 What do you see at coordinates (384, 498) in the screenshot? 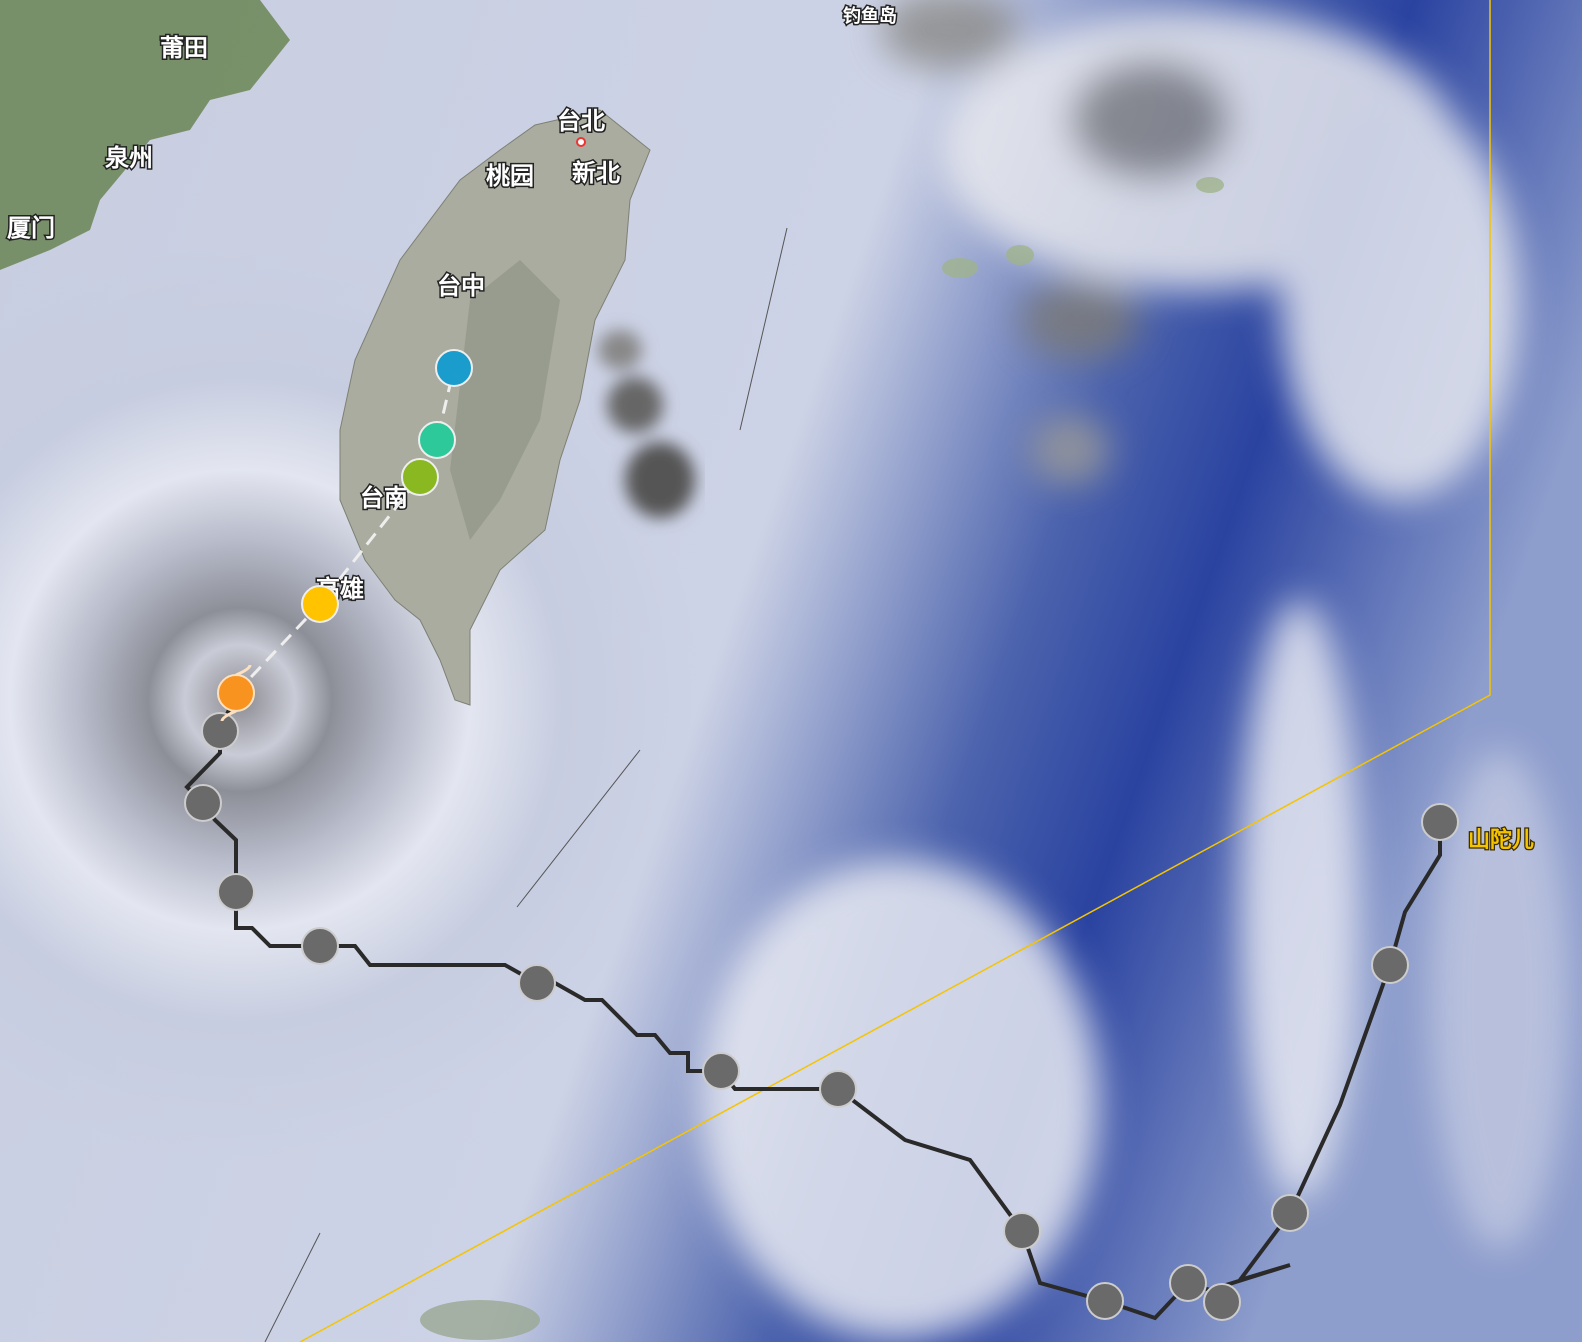
I see `city-label-tainan: 台南` at bounding box center [384, 498].